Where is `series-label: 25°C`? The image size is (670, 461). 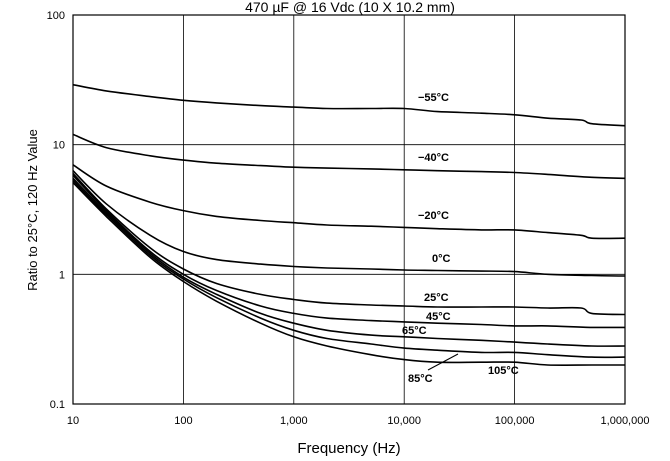
series-label: 25°C is located at coordinates (436, 298).